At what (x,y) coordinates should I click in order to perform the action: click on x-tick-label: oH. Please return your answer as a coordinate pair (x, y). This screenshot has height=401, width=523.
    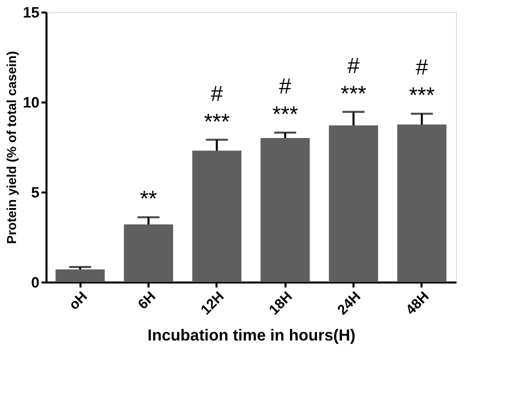
    Looking at the image, I should click on (78, 300).